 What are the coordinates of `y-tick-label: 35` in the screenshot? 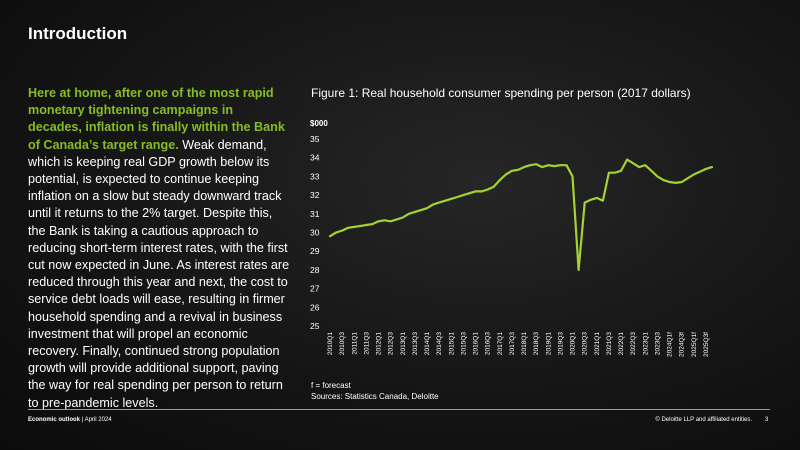 It's located at (315, 139).